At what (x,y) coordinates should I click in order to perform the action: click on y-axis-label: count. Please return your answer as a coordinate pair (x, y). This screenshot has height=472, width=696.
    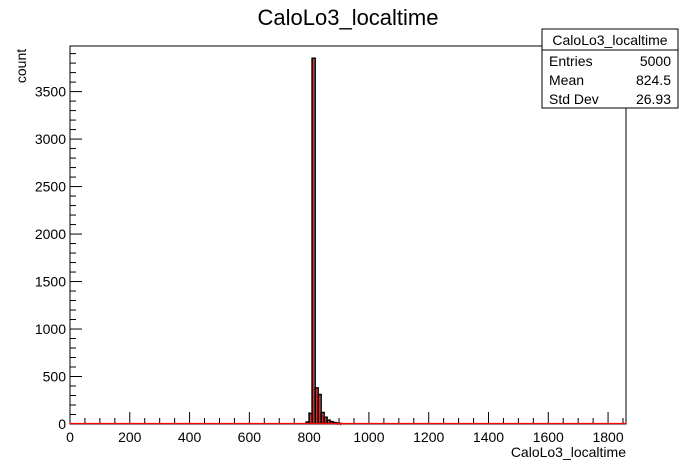
    Looking at the image, I should click on (21, 66).